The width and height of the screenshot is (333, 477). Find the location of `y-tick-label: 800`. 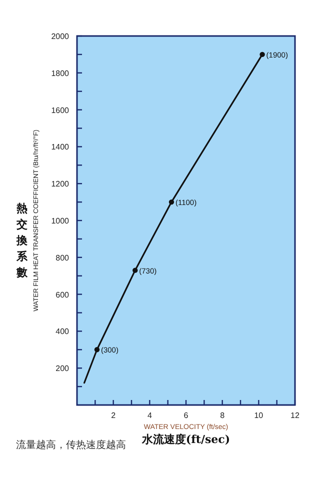

y-tick-label: 800 is located at coordinates (63, 257).